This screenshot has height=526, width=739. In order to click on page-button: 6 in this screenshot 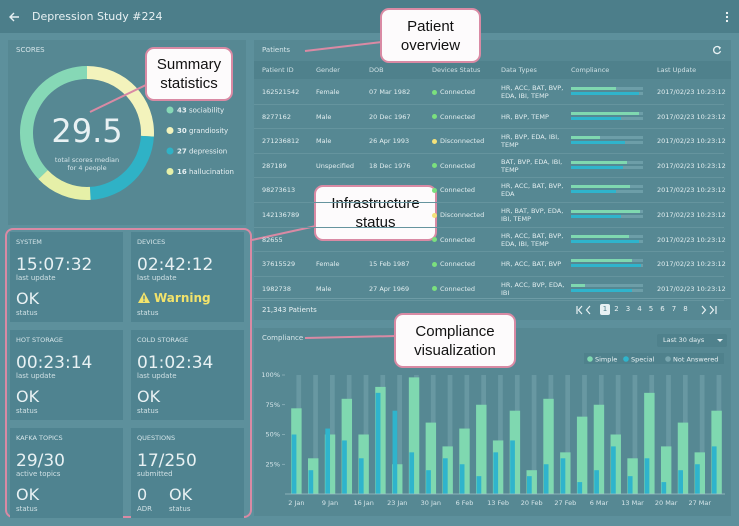, I will do `click(662, 309)`.